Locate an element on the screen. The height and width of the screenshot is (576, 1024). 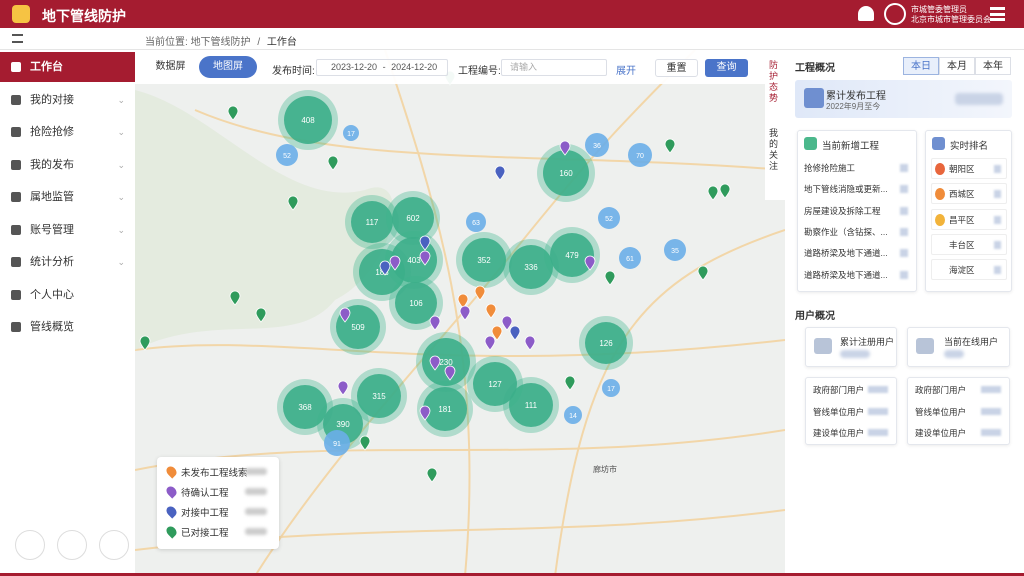
new-title: 当前新增工程 is located at coordinates (851, 146).